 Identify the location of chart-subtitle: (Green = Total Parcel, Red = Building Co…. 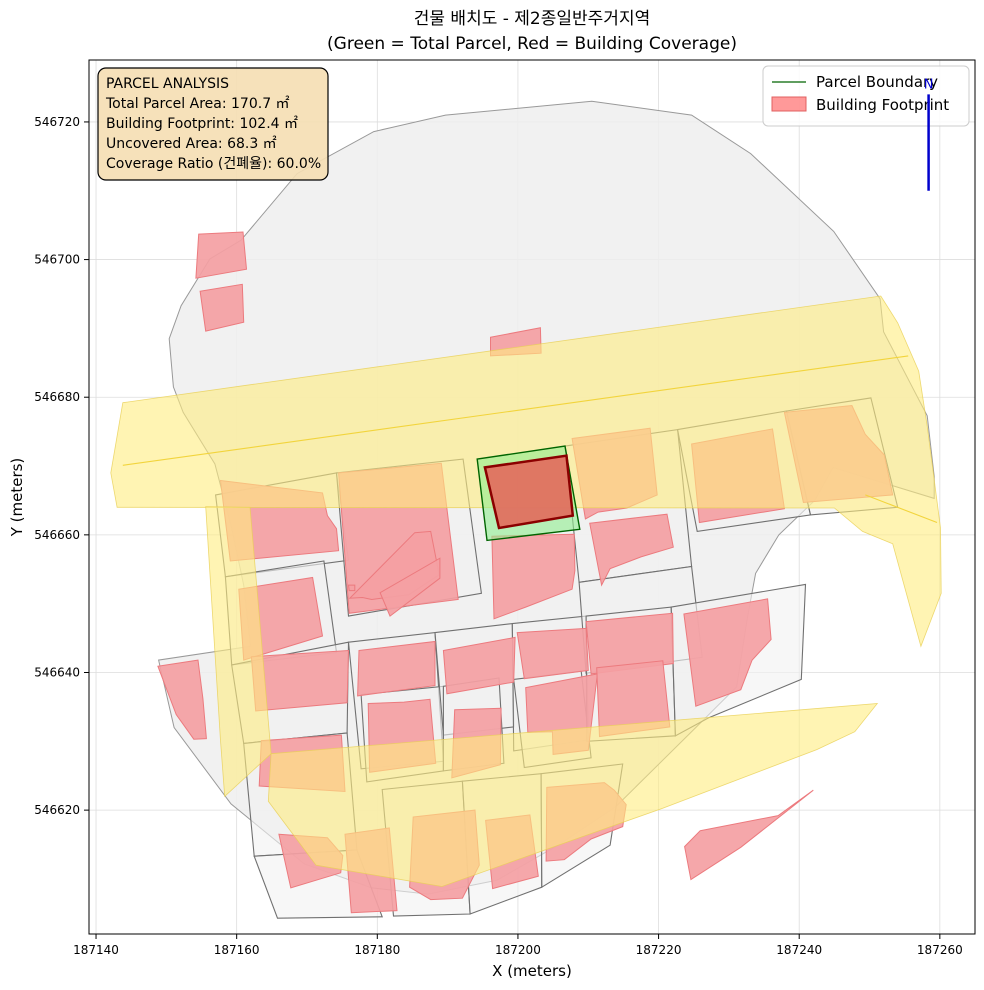
(532, 44).